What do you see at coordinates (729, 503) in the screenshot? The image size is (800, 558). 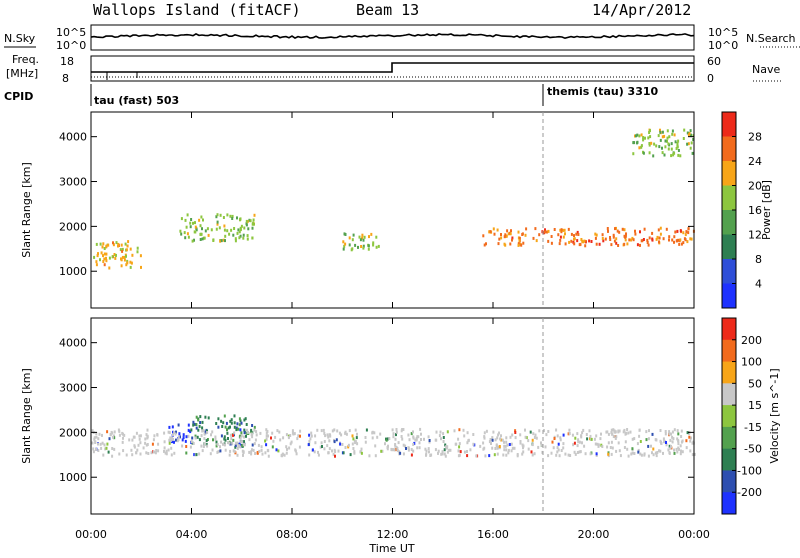 I see `colorbar-segment` at bounding box center [729, 503].